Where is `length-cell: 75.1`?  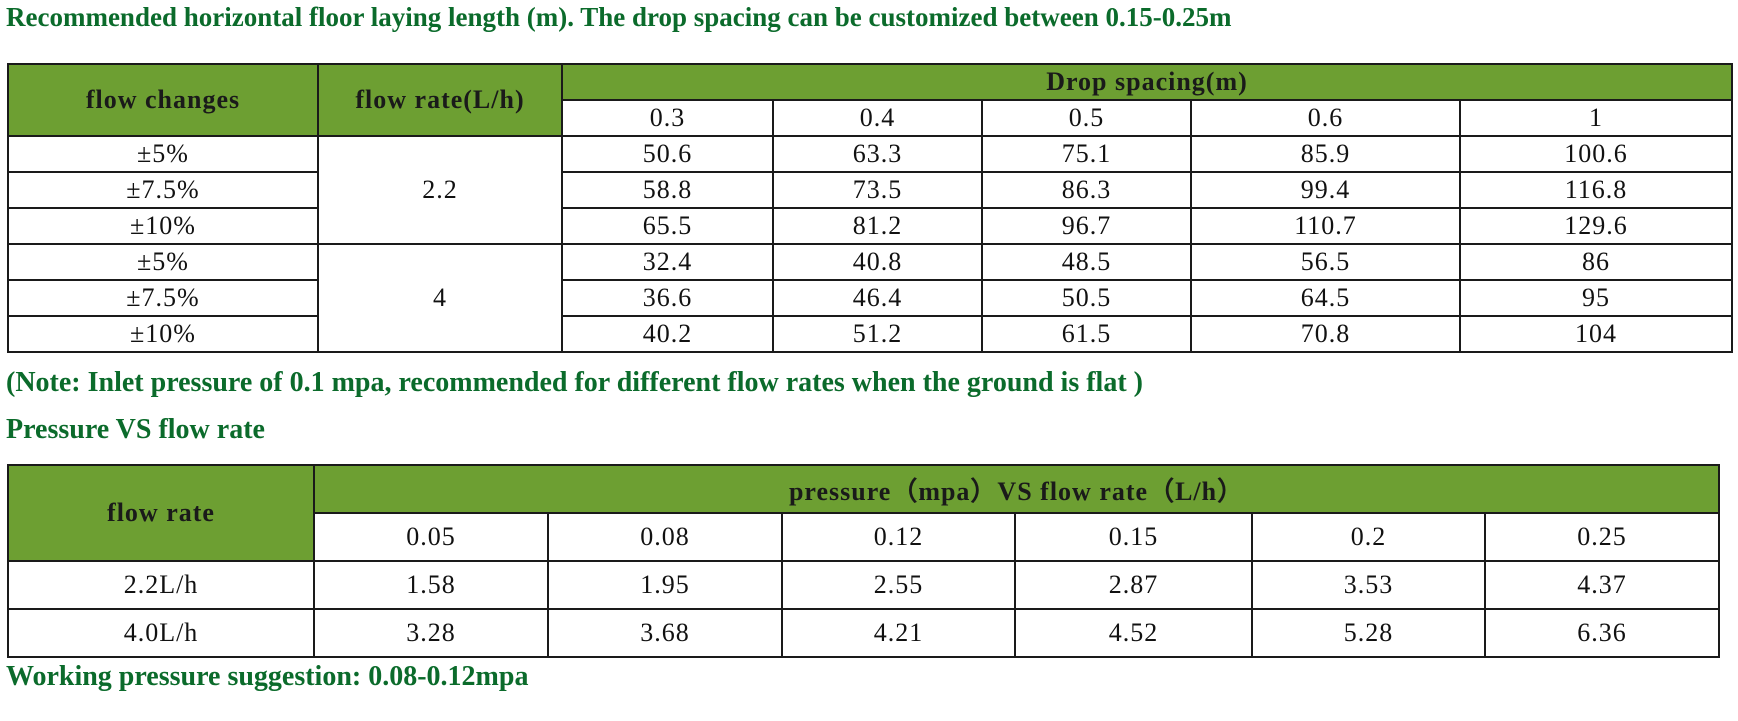
length-cell: 75.1 is located at coordinates (1086, 154).